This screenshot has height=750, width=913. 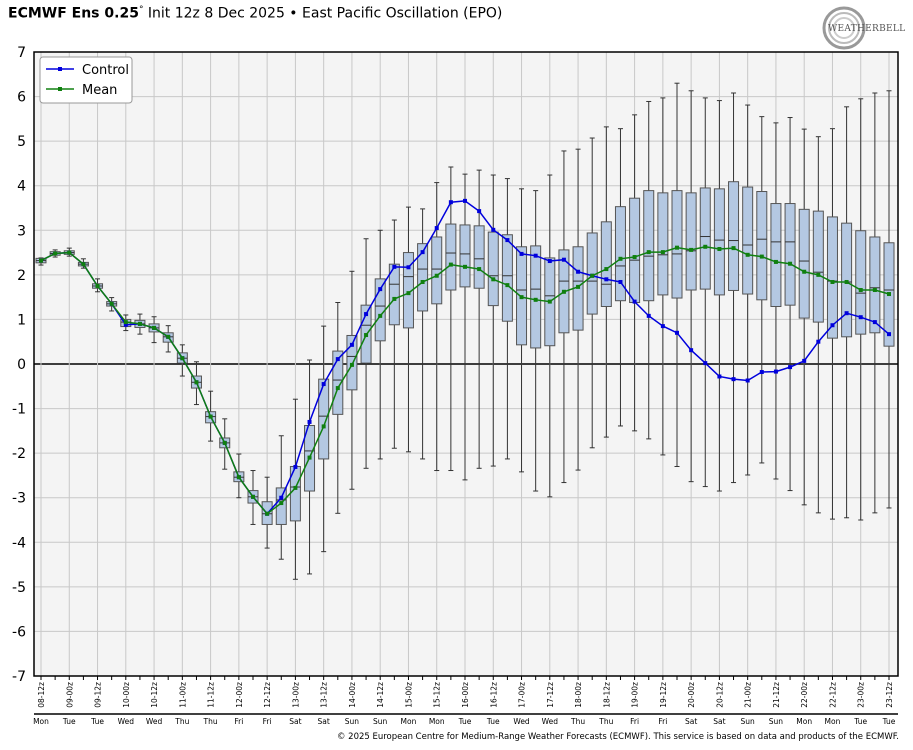 I want to click on x-tick-label: 20-12z, so click(x=719, y=695).